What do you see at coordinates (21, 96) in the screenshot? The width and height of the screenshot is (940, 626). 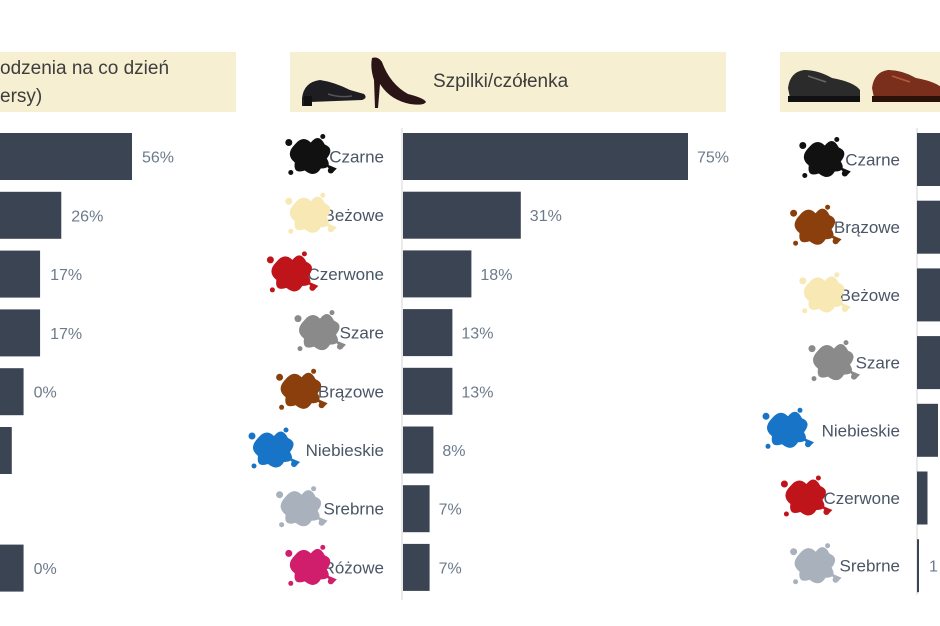 I see `chart-title-line2: ersy)` at bounding box center [21, 96].